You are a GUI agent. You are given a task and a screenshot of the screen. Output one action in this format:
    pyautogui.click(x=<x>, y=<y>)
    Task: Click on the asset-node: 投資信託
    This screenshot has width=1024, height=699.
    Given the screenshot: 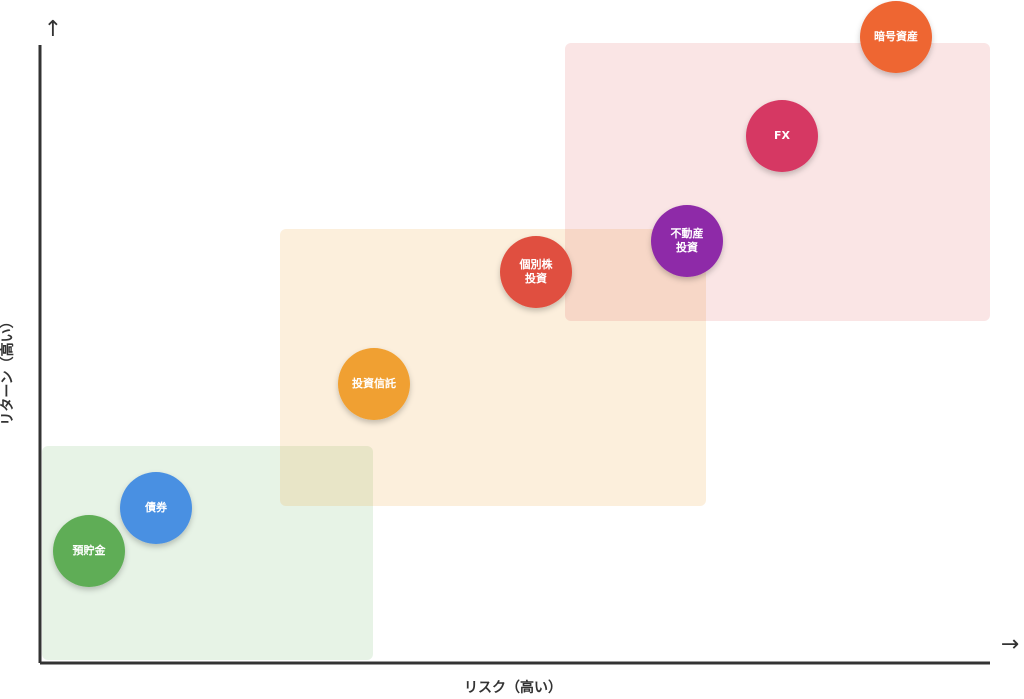 What is the action you would take?
    pyautogui.click(x=374, y=384)
    